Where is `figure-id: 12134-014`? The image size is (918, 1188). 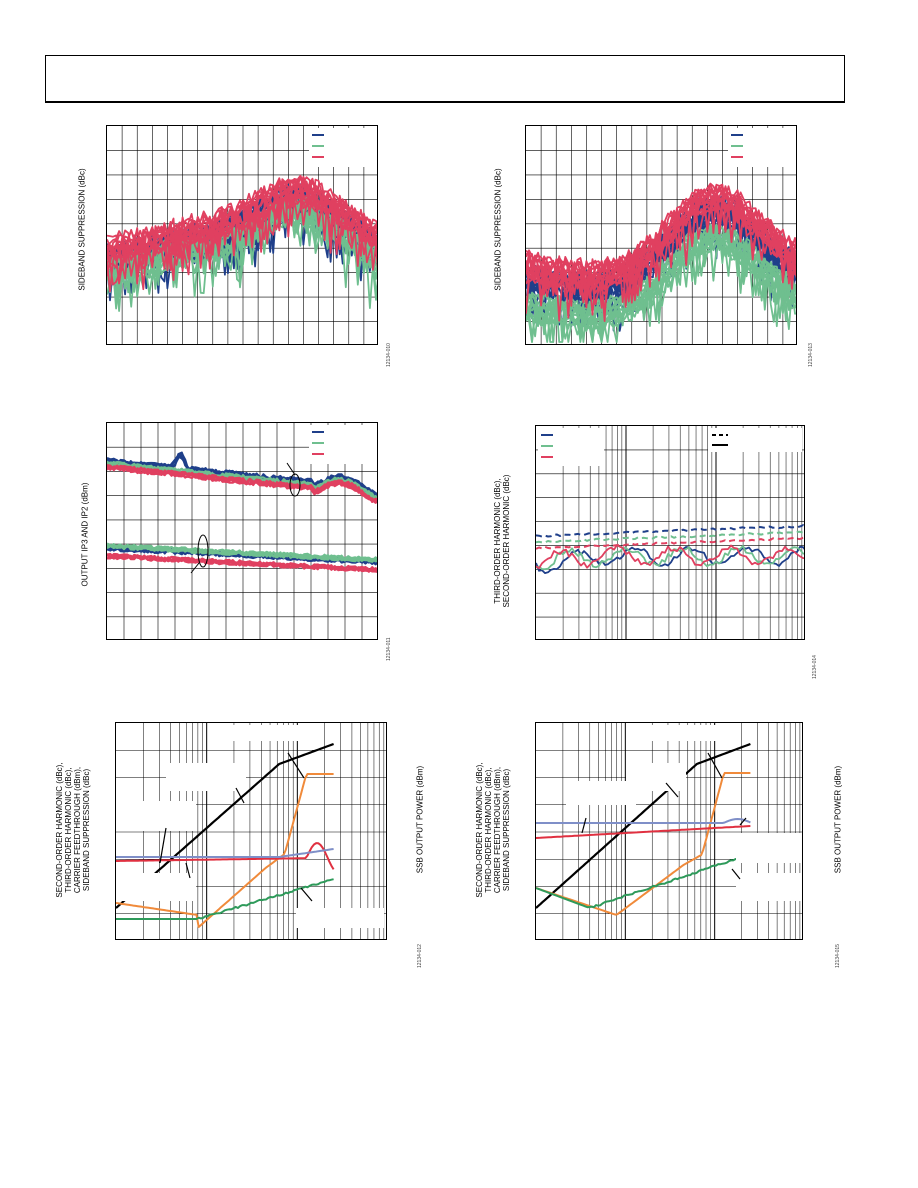
figure-id: 12134-014 is located at coordinates (815, 667).